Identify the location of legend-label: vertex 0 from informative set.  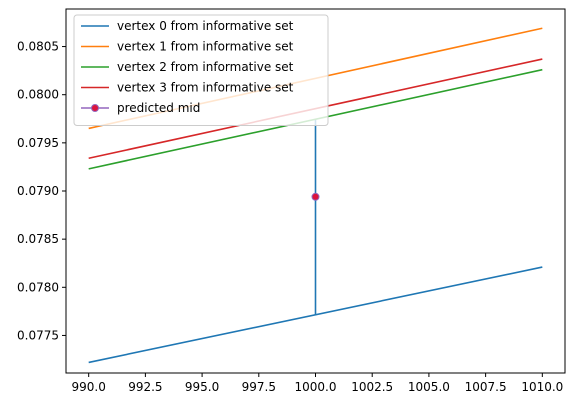
(205, 26).